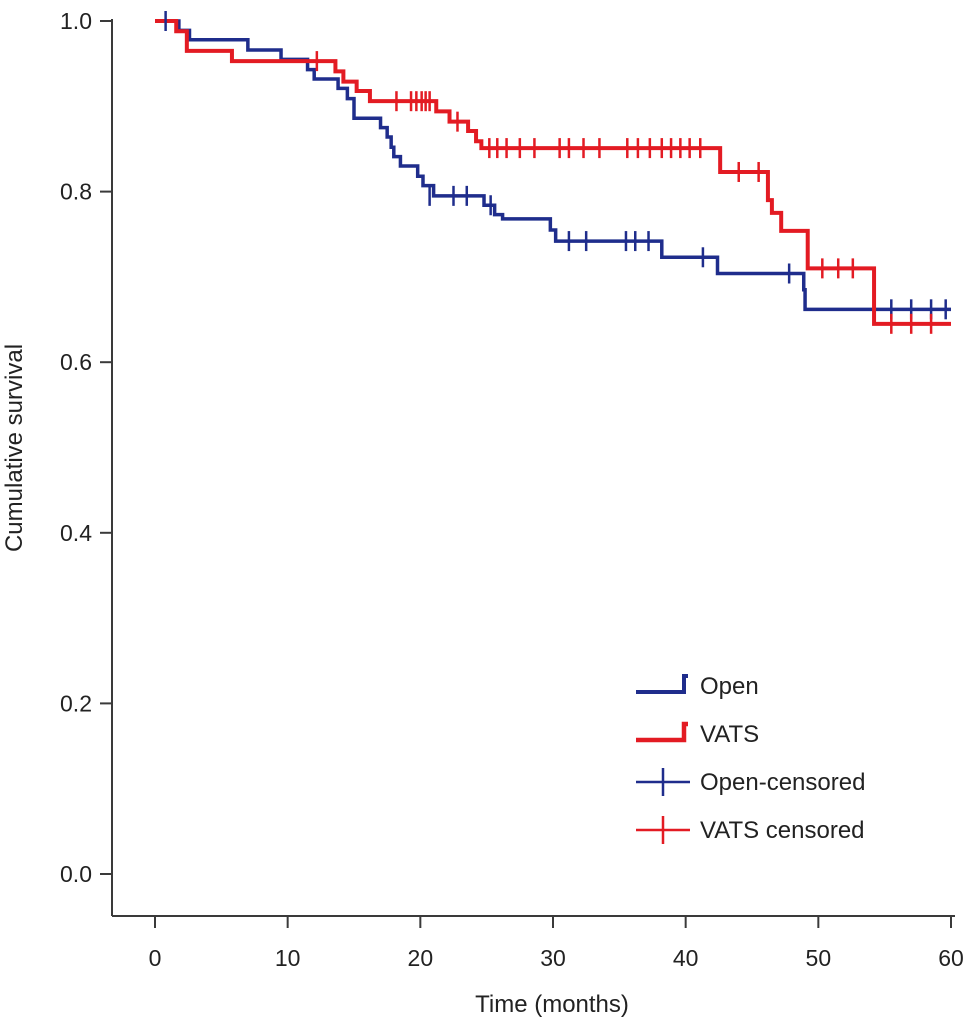 The image size is (967, 1024). Describe the element at coordinates (552, 1004) in the screenshot. I see `x-axis-label: Time (months)` at that location.